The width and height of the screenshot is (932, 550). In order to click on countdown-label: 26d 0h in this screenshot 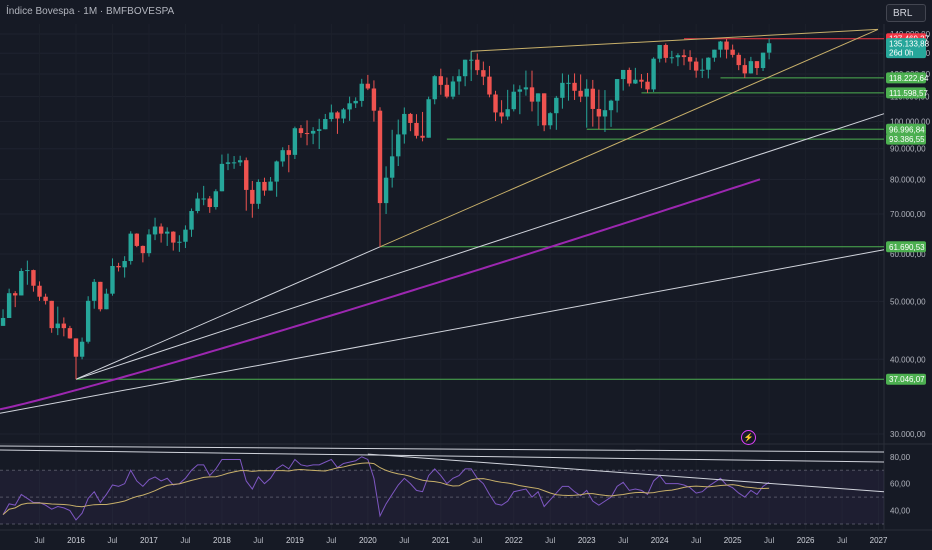, I will do `click(901, 53)`.